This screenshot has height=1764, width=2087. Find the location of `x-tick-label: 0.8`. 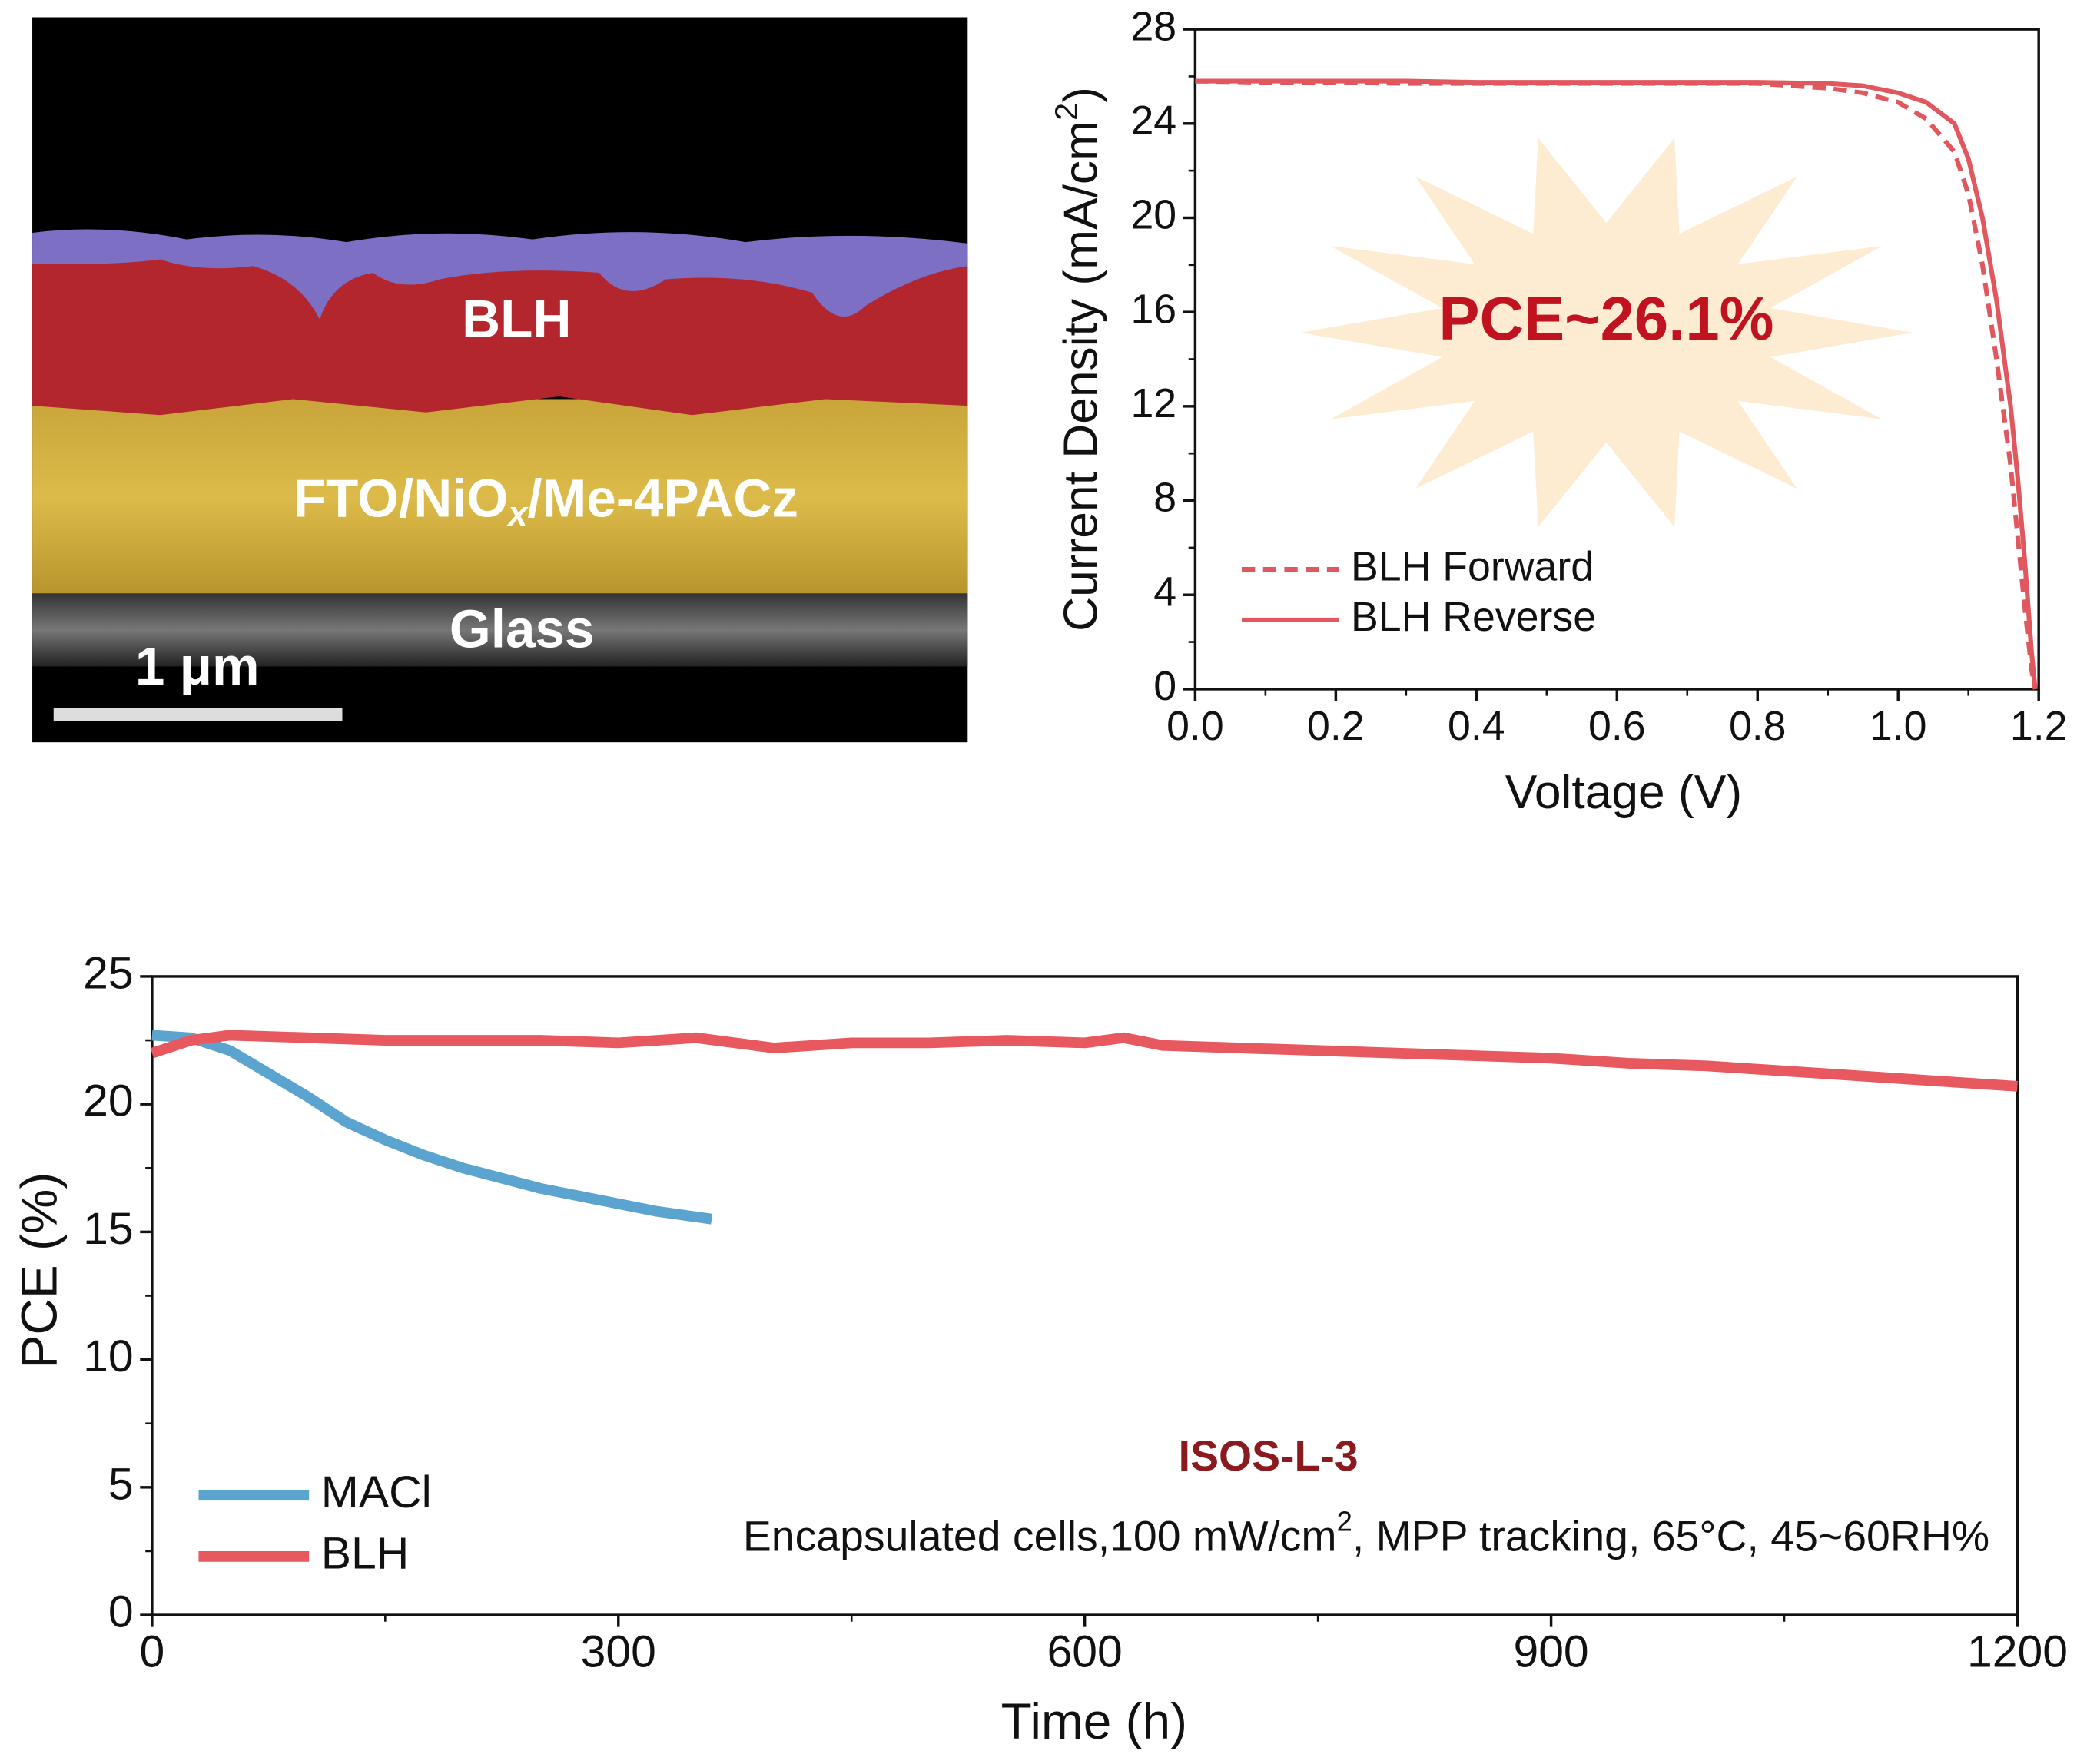

x-tick-label: 0.8 is located at coordinates (1758, 726).